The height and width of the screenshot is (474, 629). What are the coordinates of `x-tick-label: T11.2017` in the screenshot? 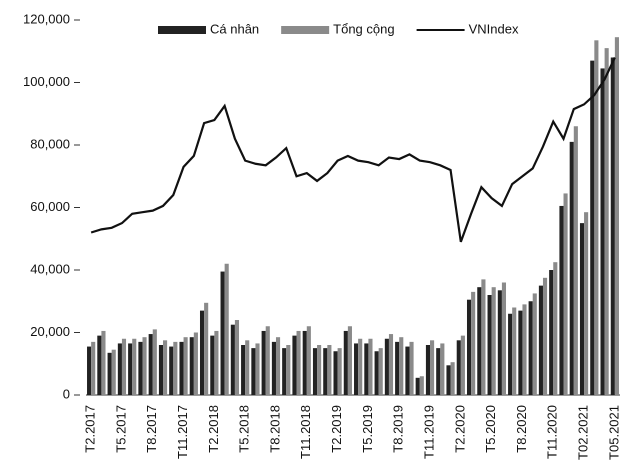 It's located at (182, 432).